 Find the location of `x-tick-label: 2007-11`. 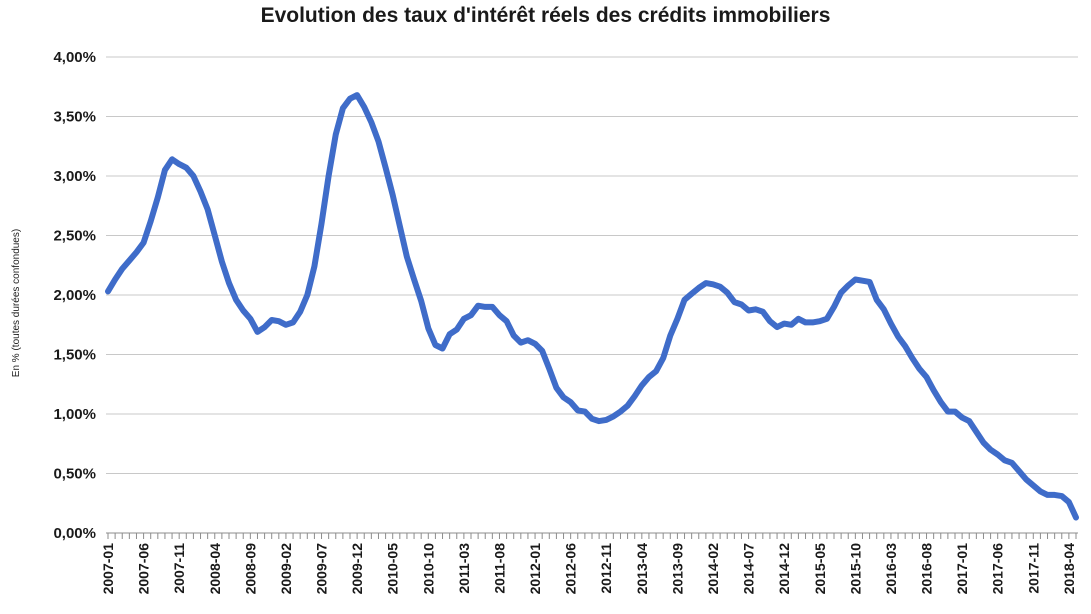

x-tick-label: 2007-11 is located at coordinates (179, 568).